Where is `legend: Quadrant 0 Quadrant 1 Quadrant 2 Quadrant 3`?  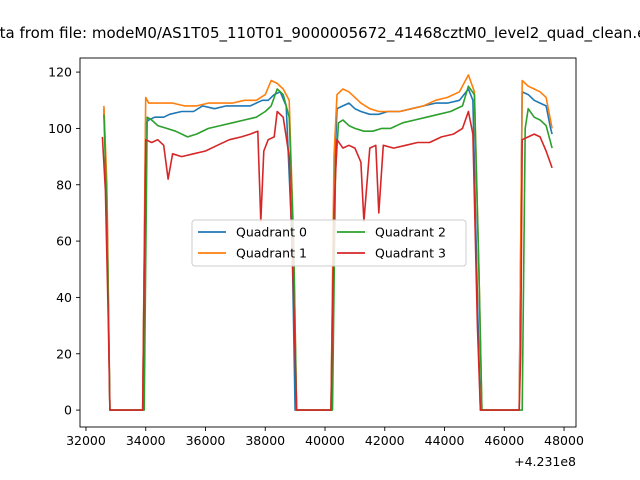
legend: Quadrant 0 Quadrant 1 Quadrant 2 Quadrant 3 is located at coordinates (329, 243).